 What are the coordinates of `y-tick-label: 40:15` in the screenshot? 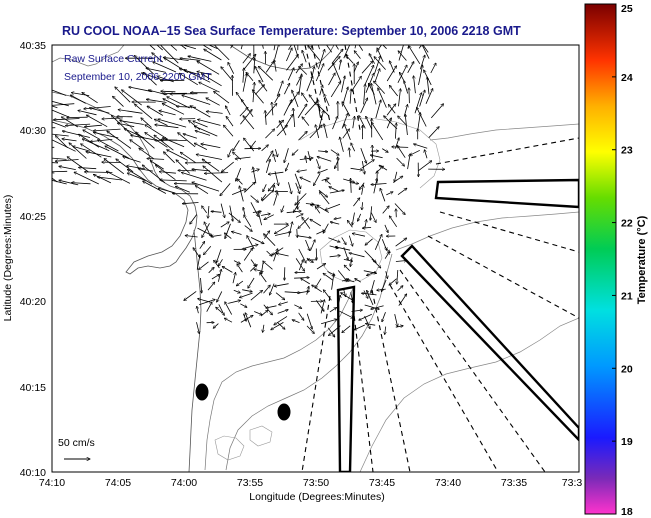 It's located at (33, 388).